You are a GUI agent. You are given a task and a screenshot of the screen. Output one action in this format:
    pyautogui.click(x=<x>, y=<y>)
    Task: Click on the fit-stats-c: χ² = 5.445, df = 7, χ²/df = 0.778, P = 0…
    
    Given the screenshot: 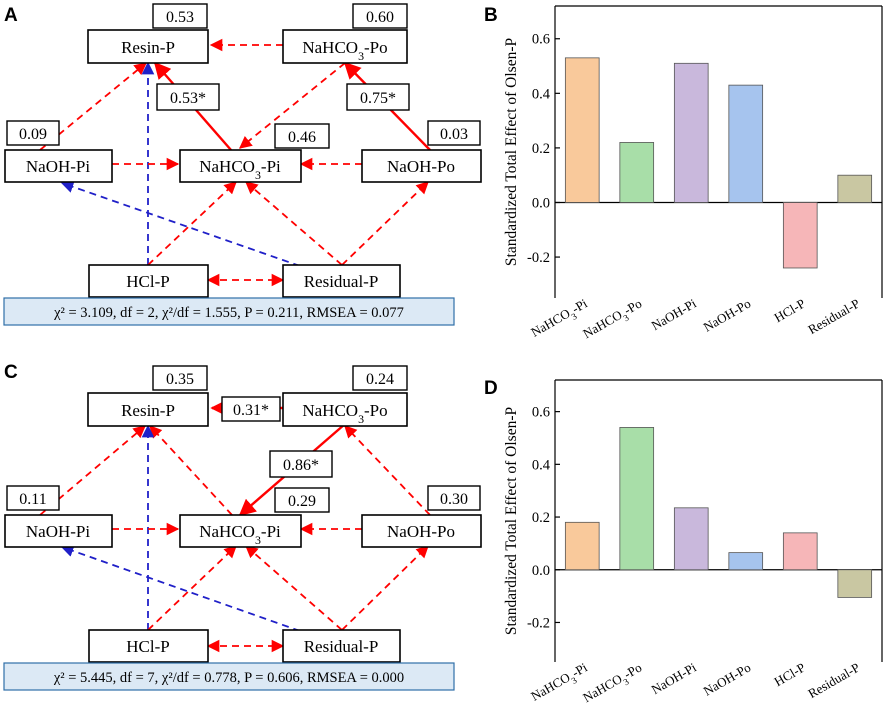 What is the action you would take?
    pyautogui.click(x=229, y=676)
    